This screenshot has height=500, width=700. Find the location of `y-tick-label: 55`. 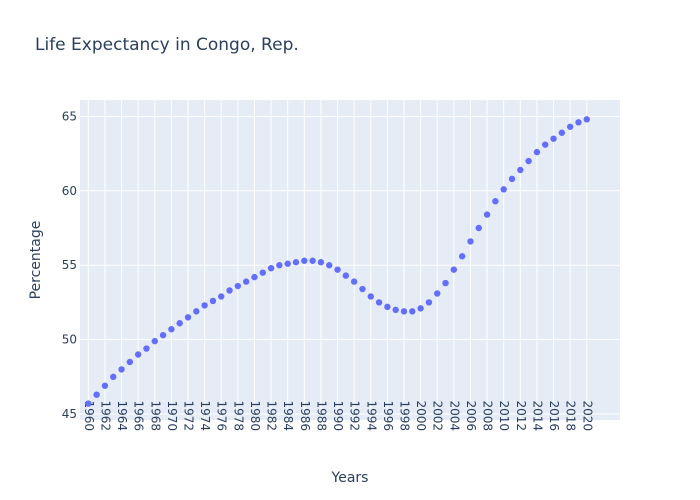

y-tick-label: 55 is located at coordinates (69, 265).